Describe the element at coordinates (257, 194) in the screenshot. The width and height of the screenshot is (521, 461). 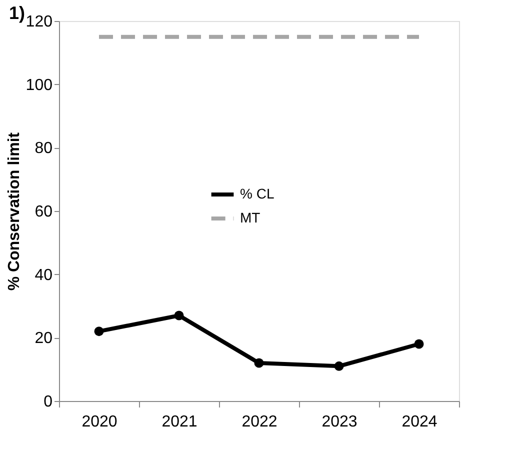
I see `legend-label: % CL` at that location.